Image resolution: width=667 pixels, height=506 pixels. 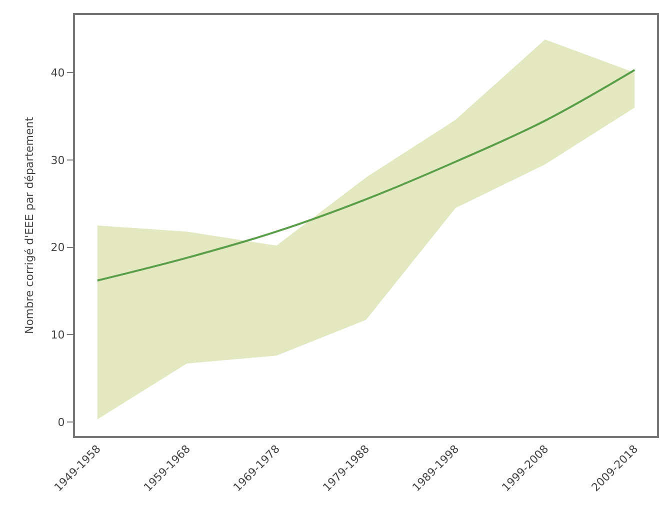 I want to click on y-tick-label: 10, so click(x=57, y=335).